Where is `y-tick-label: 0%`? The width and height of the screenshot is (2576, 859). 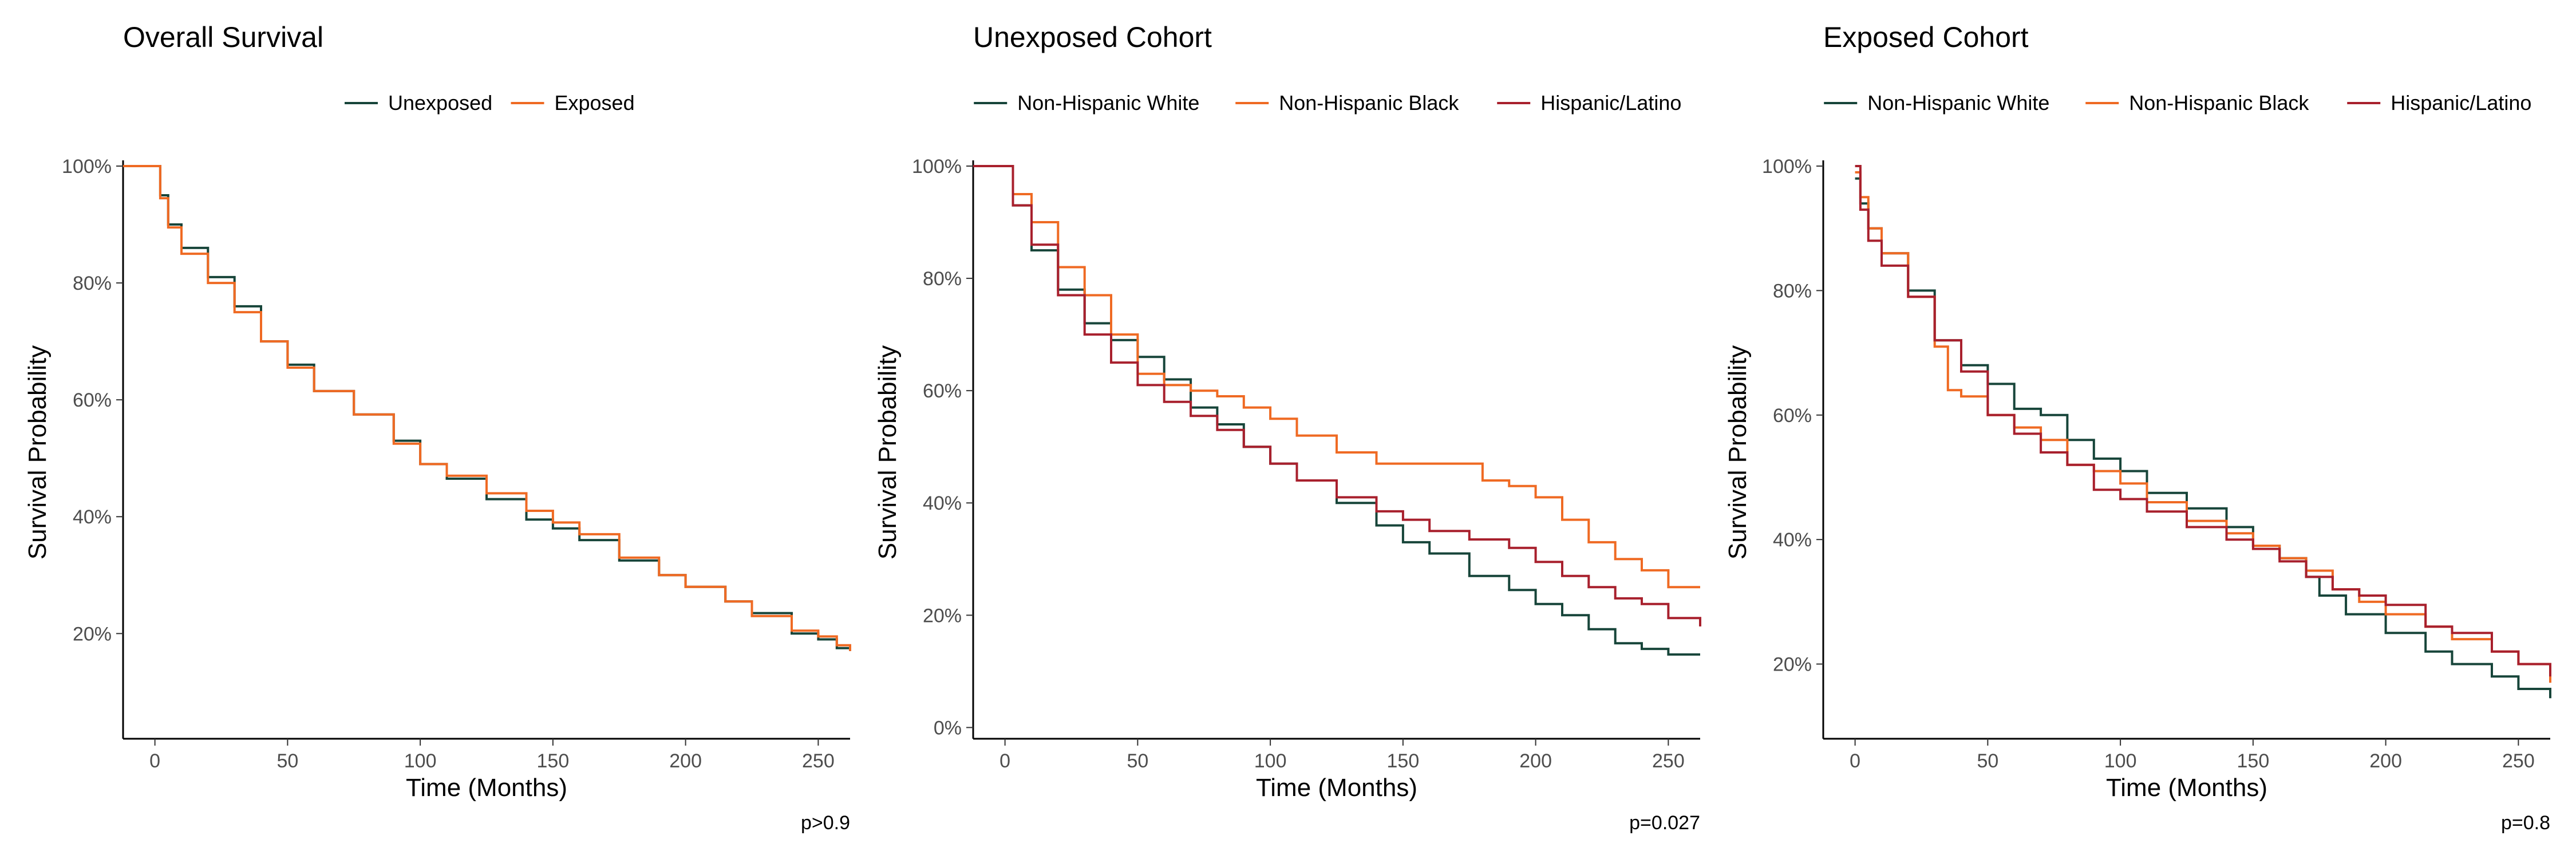
y-tick-label: 0% is located at coordinates (948, 728).